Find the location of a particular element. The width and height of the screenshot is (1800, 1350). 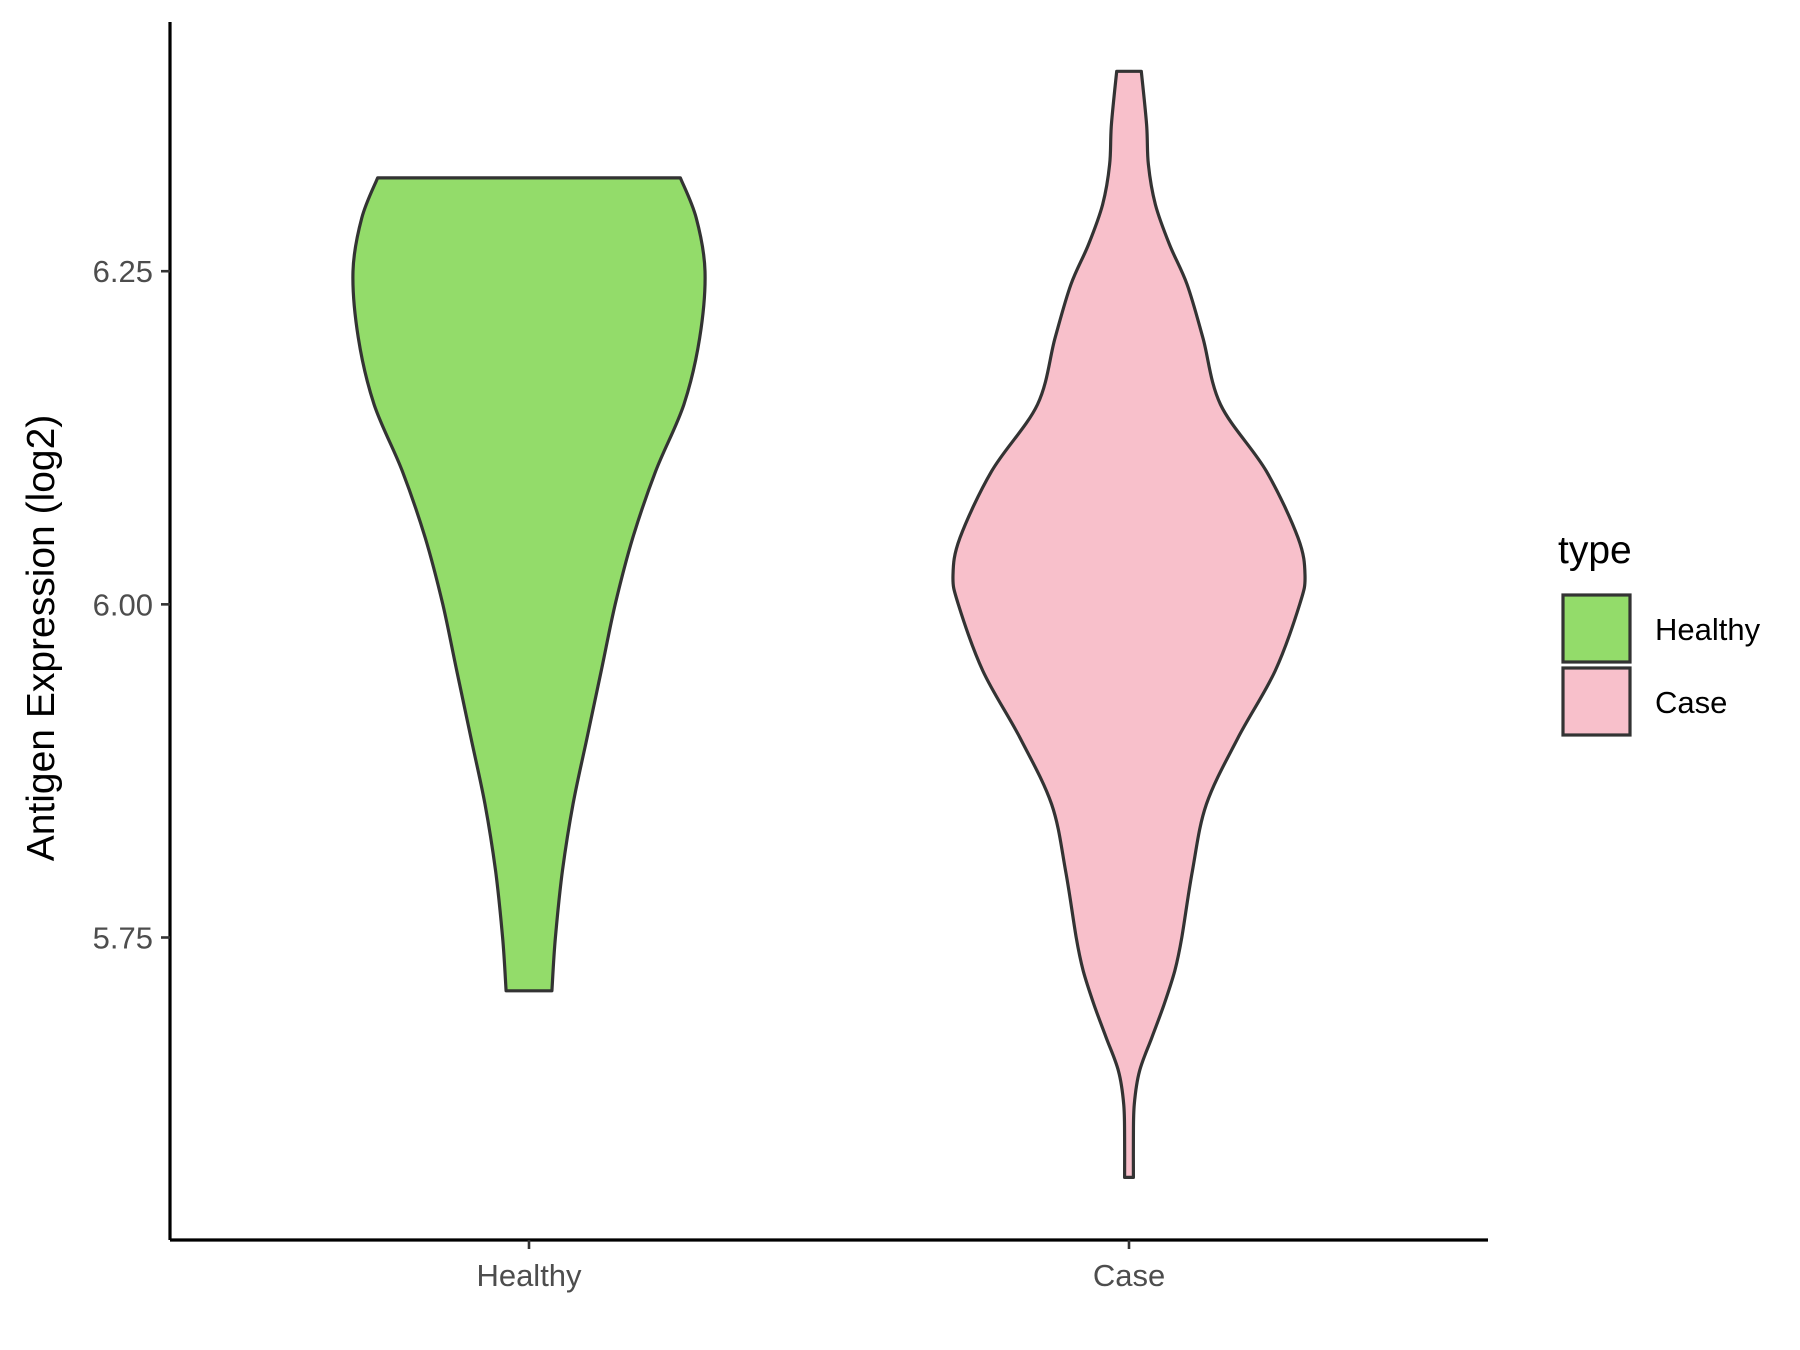

y-tick-label: 5.75 is located at coordinates (123, 937).